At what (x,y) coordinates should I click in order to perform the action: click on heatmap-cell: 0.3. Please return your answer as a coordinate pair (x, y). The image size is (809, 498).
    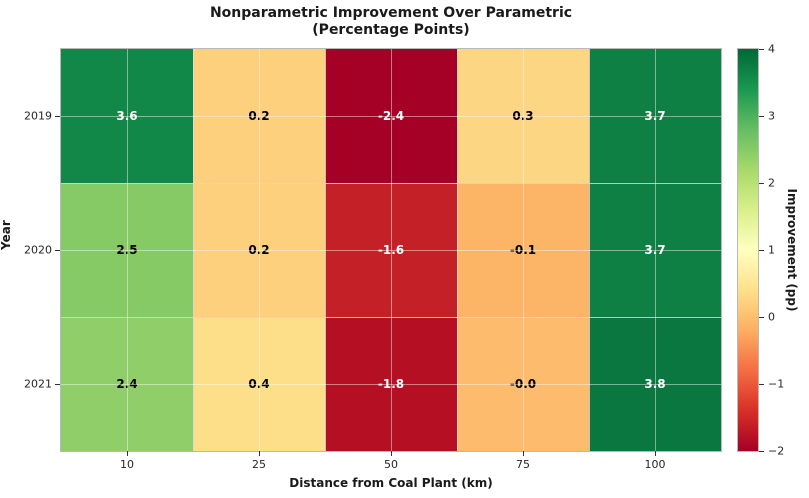
    Looking at the image, I should click on (523, 116).